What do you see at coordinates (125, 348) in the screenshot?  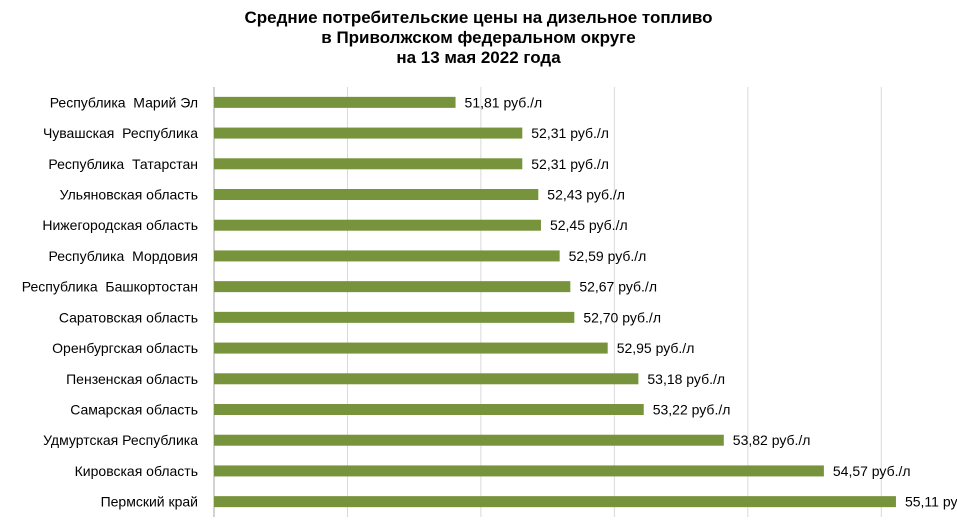 I see `category-label: Оренбургская область` at bounding box center [125, 348].